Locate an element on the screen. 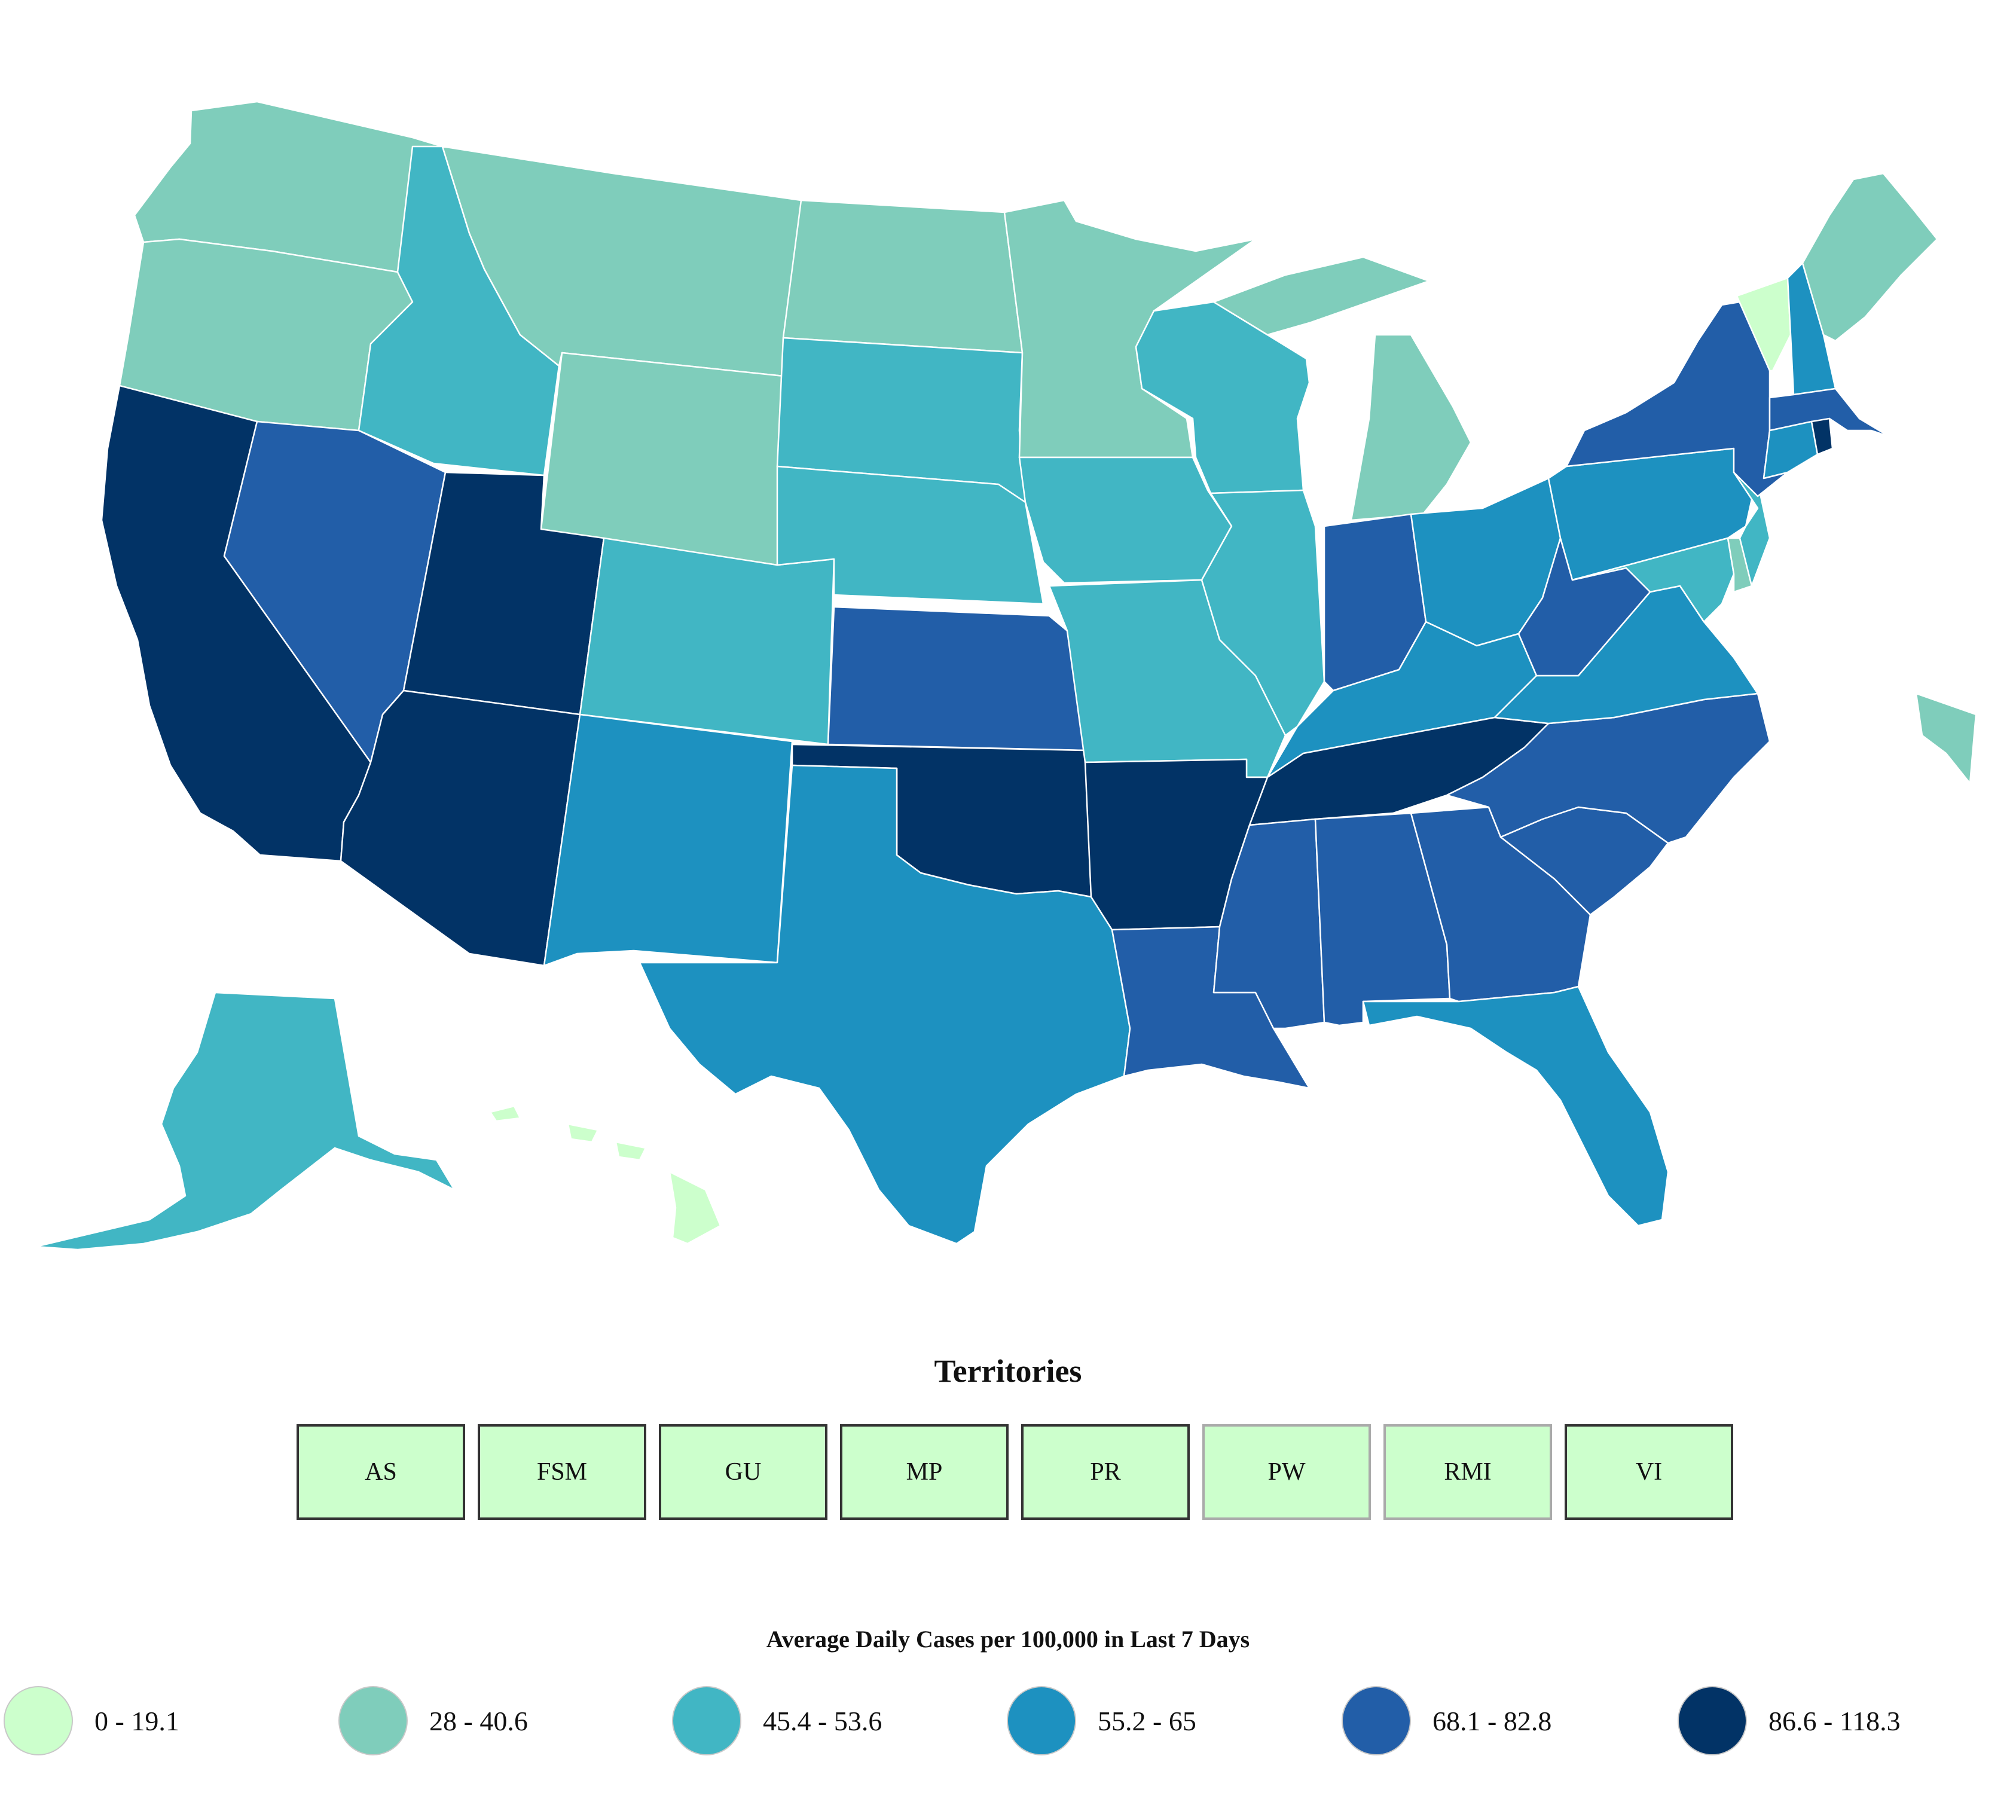 Image resolution: width=2016 pixels, height=1820 pixels. territory-button-mp: MP is located at coordinates (924, 1472).